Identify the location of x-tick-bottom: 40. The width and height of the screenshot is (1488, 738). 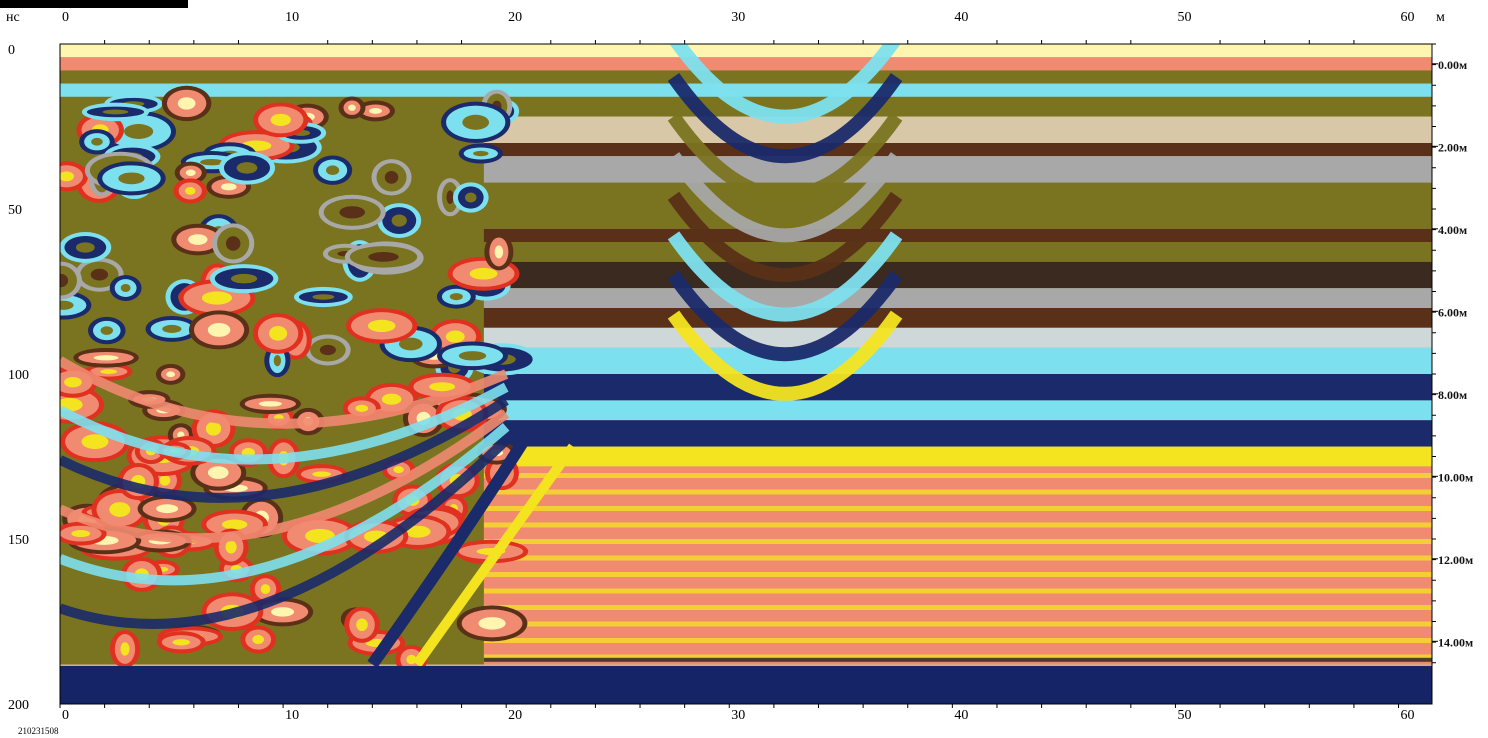
(961, 715).